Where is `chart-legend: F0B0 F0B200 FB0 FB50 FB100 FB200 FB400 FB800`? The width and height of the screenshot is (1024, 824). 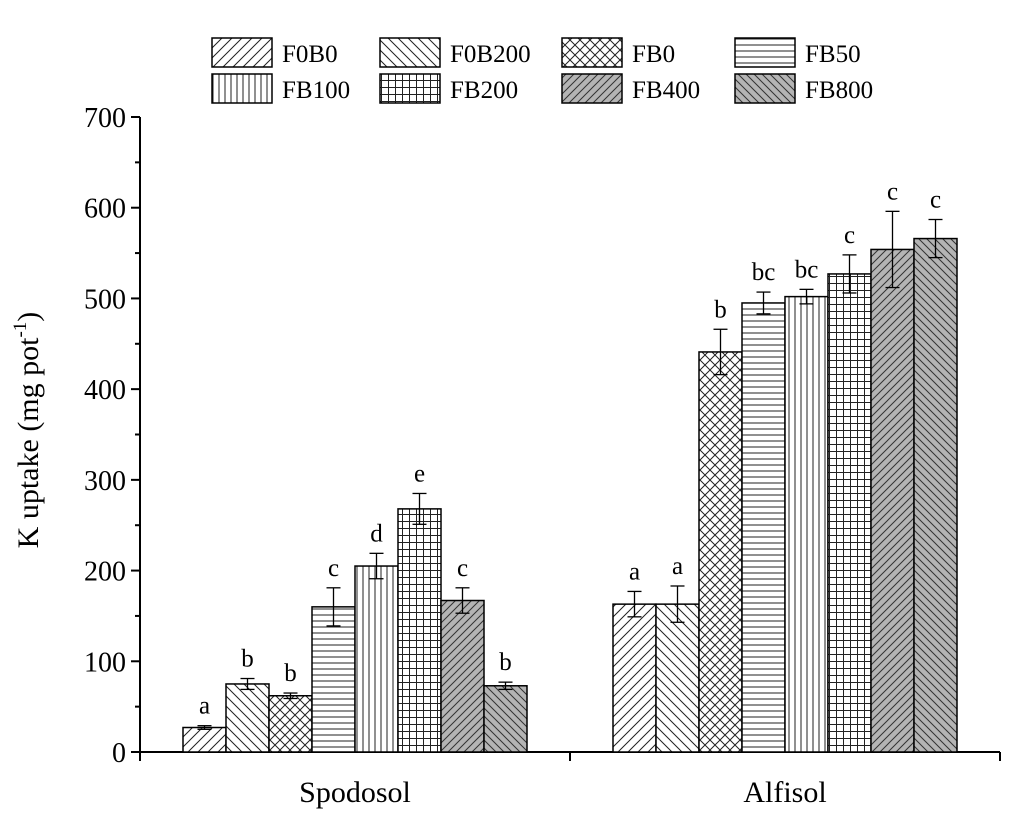
chart-legend: F0B0 F0B200 FB0 FB50 FB100 FB200 FB400 FB800 is located at coordinates (542, 70).